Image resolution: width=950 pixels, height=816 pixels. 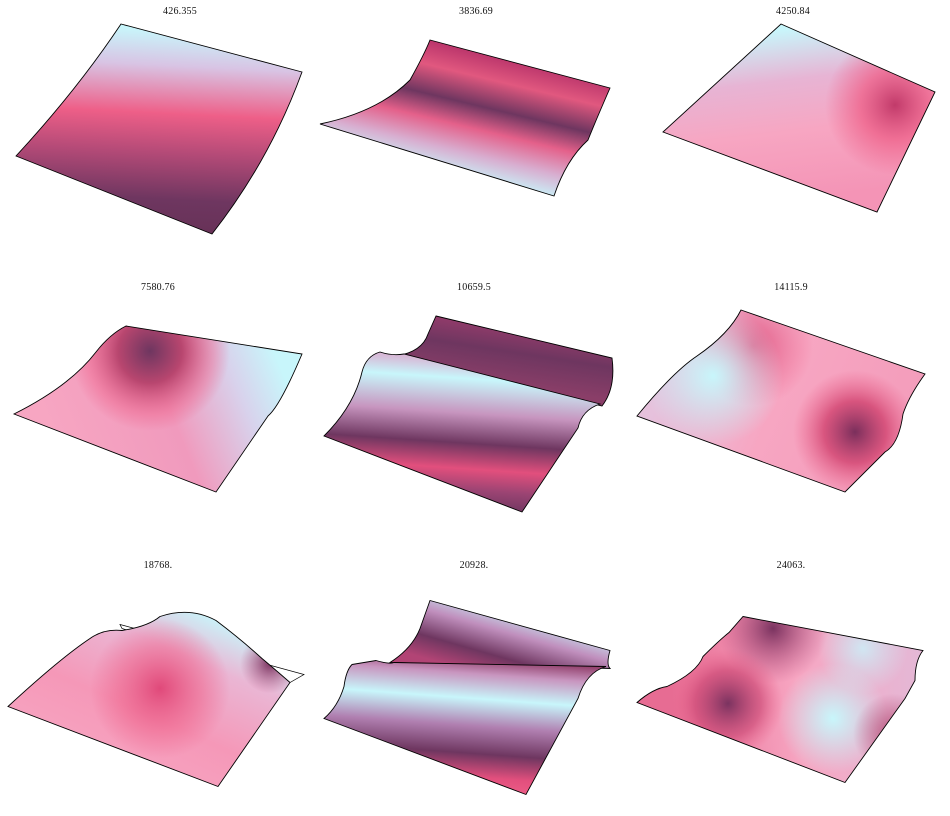 I want to click on surface-panel-4: 7580.76, so click(x=158, y=407).